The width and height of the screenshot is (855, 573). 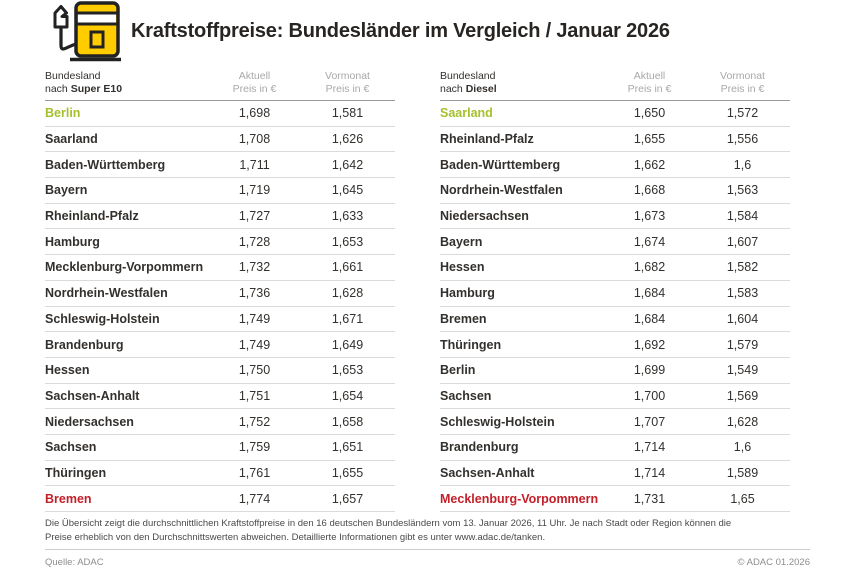 I want to click on source-label: Quelle: ADAC, so click(x=74, y=562).